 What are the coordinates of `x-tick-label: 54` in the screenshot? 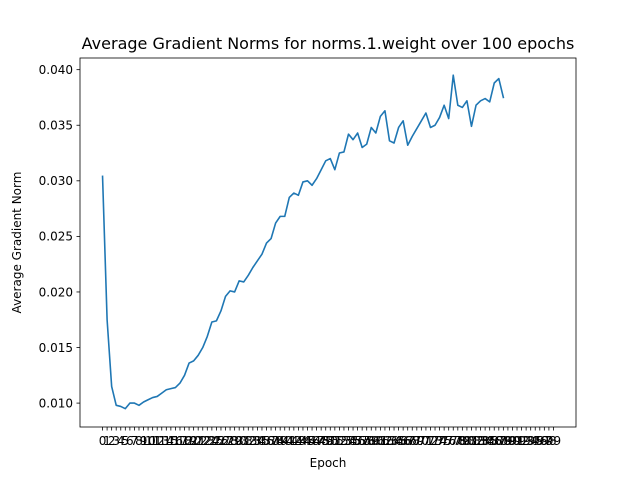 It's located at (348, 441).